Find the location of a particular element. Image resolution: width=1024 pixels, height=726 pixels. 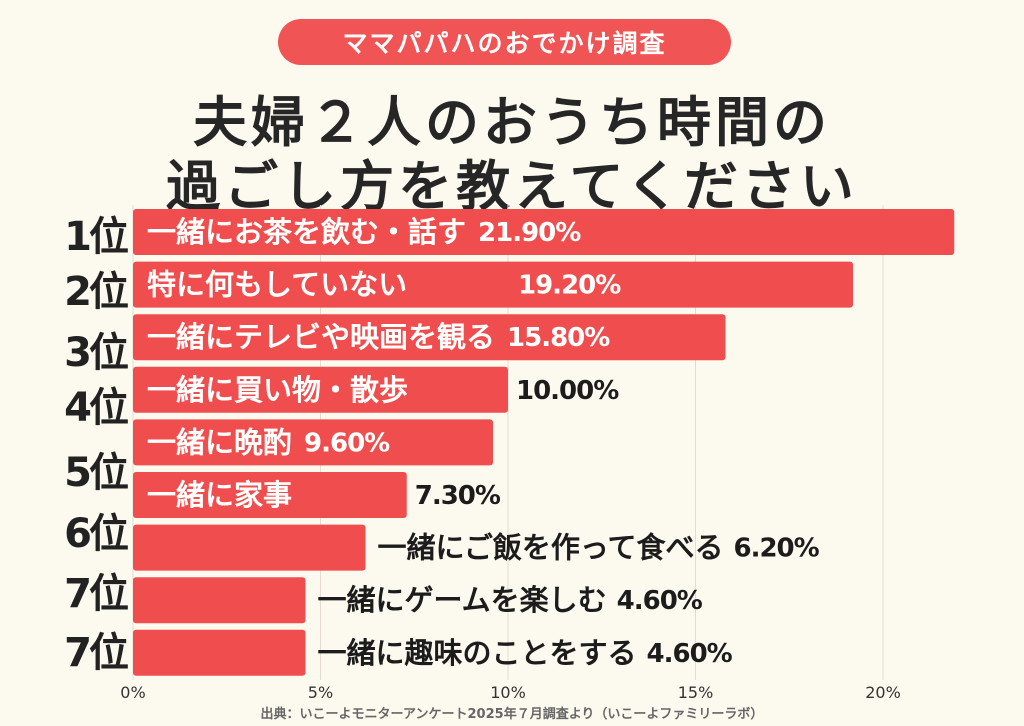

bar-category-label: 一緒に晩酌 is located at coordinates (219, 442).